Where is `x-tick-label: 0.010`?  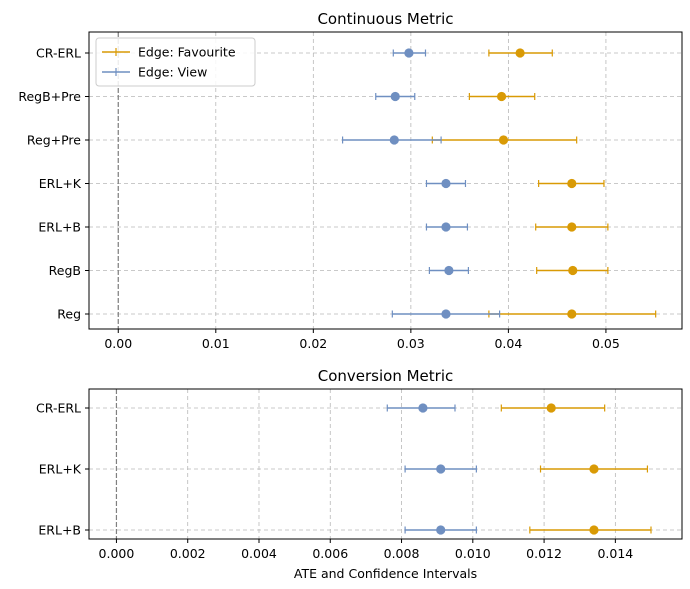
x-tick-label: 0.010 is located at coordinates (473, 553).